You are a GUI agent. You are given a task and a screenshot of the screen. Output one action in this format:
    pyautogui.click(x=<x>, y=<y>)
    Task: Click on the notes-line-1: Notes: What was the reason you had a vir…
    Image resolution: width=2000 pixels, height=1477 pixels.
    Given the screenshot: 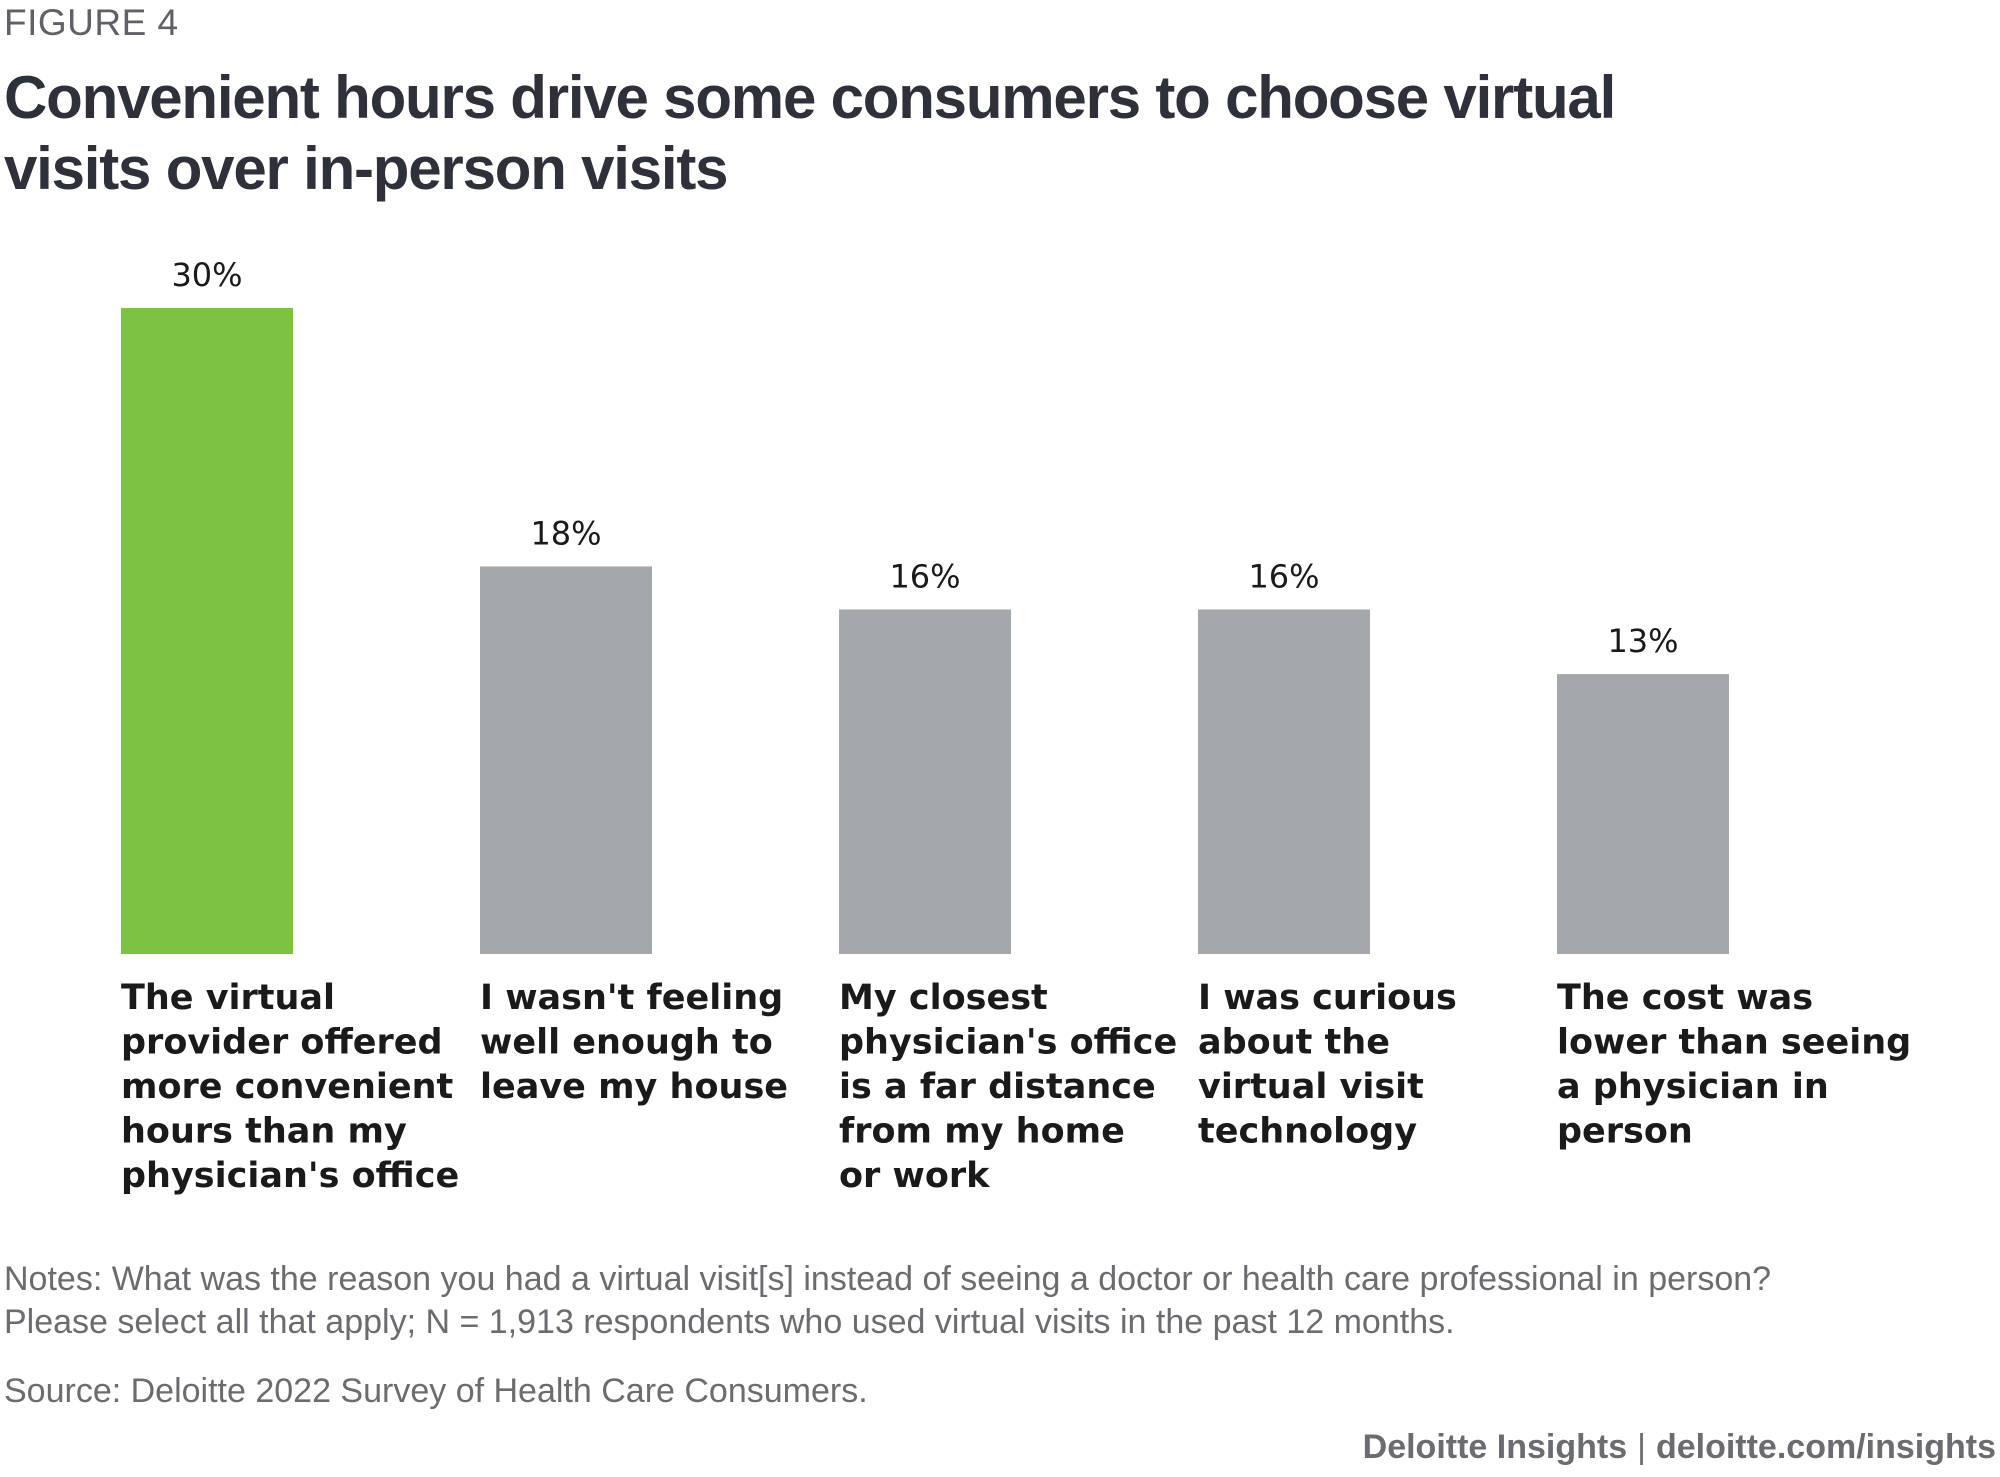 What is the action you would take?
    pyautogui.click(x=888, y=1279)
    